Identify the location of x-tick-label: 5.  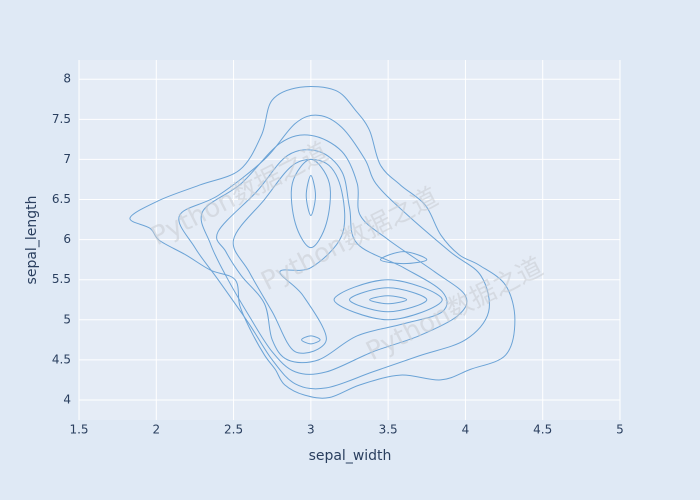
(620, 430).